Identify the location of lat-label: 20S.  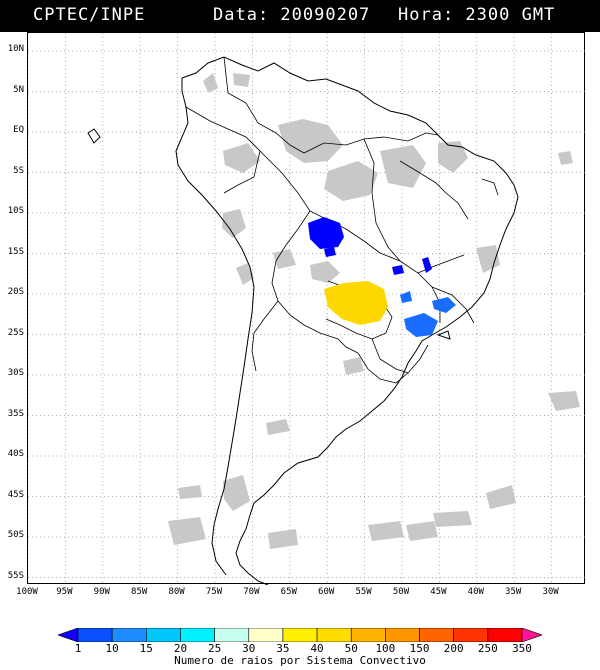
(15, 292).